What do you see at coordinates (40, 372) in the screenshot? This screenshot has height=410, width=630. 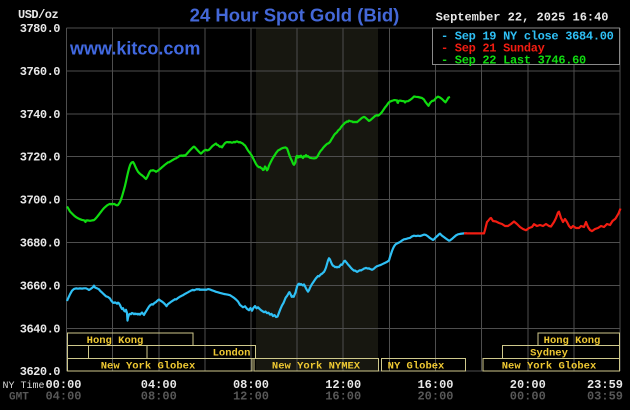 I see `svg-text: 3620.0` at bounding box center [40, 372].